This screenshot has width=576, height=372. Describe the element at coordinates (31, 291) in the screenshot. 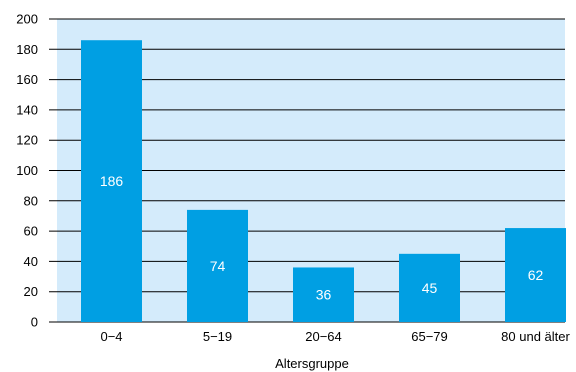

I see `y-tick-label: 20` at that location.